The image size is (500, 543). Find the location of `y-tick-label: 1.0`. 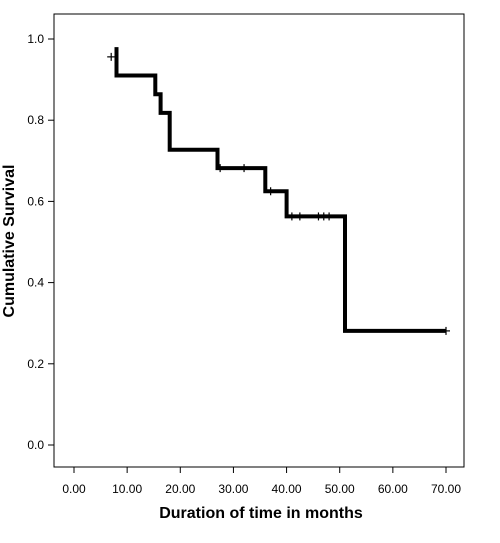

y-tick-label: 1.0 is located at coordinates (35, 39).